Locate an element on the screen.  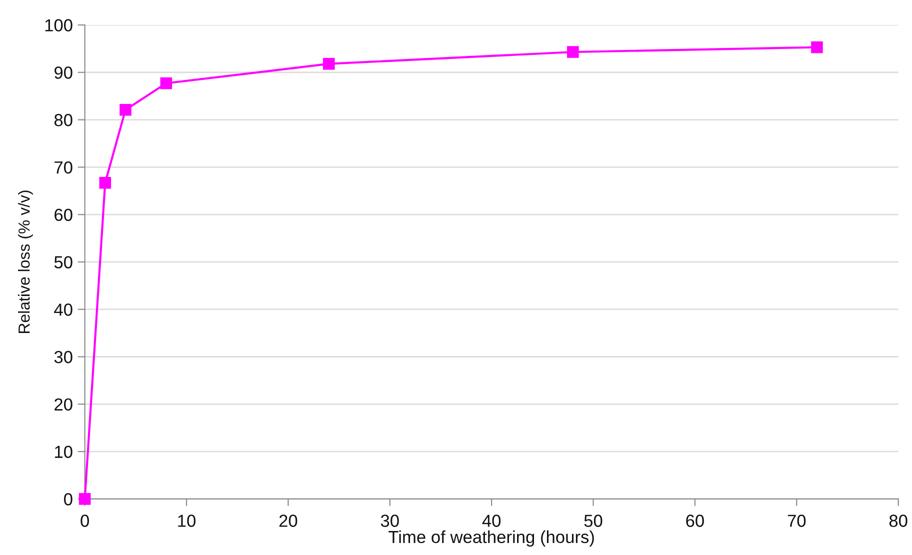
y-tick-label: 20 is located at coordinates (63, 404).